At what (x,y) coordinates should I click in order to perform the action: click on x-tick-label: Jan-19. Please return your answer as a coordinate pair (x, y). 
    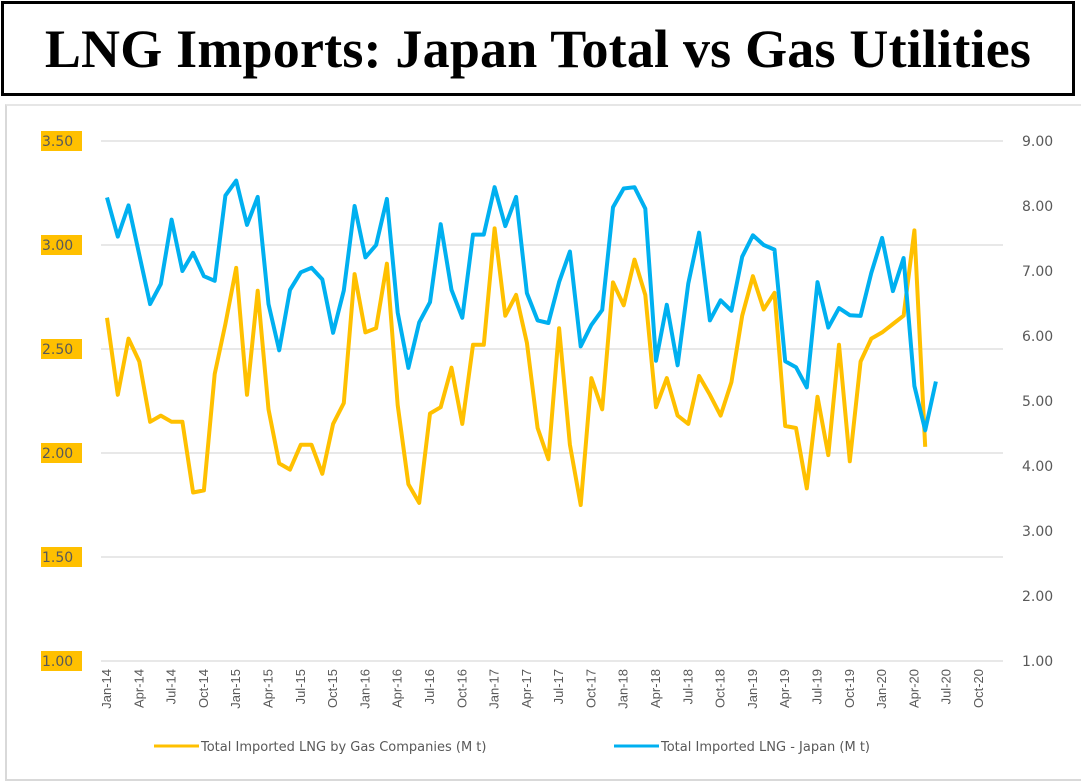
    Looking at the image, I should click on (752, 689).